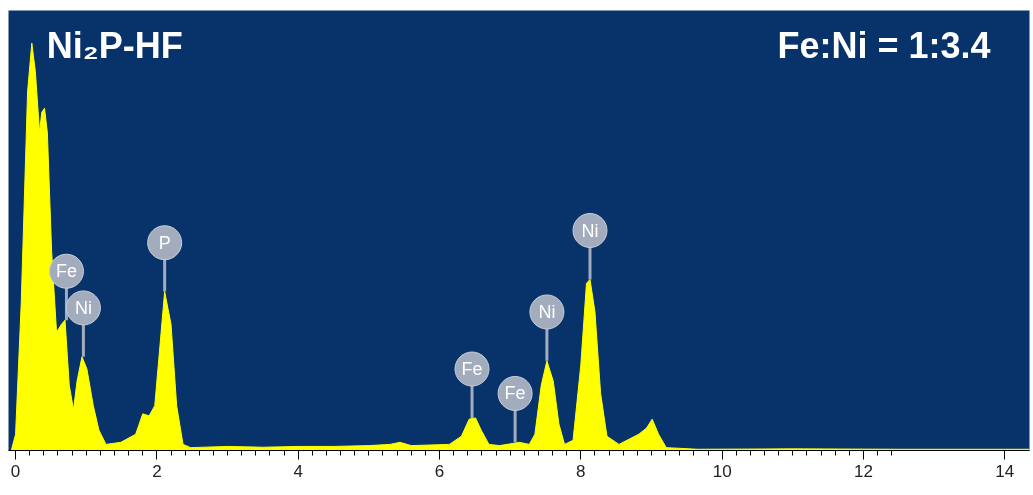  What do you see at coordinates (15, 471) in the screenshot?
I see `x-tick-label: 0` at bounding box center [15, 471].